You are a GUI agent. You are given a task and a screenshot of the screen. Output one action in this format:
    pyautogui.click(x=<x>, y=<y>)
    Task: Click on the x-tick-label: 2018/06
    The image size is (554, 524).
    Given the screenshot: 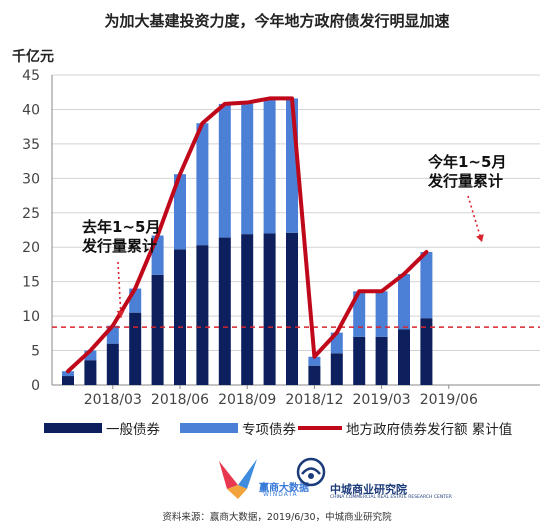 What is the action you would take?
    pyautogui.click(x=180, y=400)
    